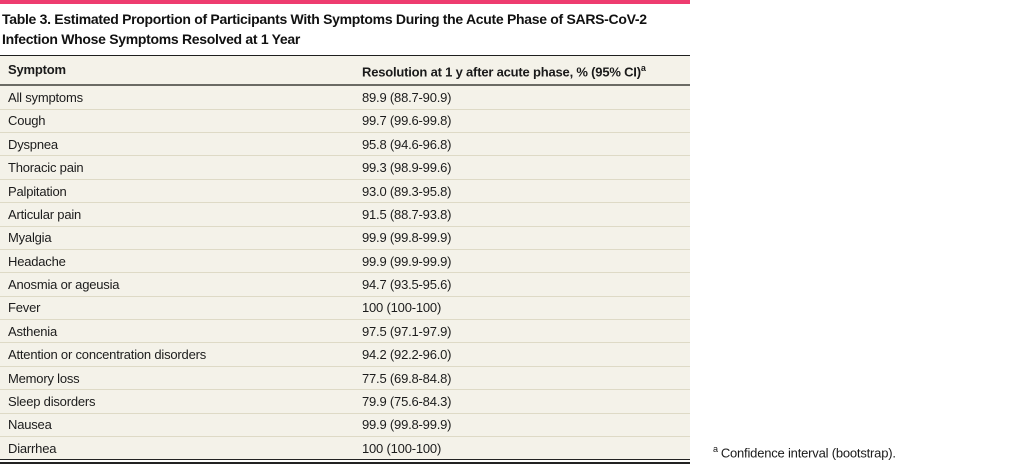 This screenshot has height=464, width=1024. What do you see at coordinates (177, 238) in the screenshot?
I see `symptom-cell: Myalgia` at bounding box center [177, 238].